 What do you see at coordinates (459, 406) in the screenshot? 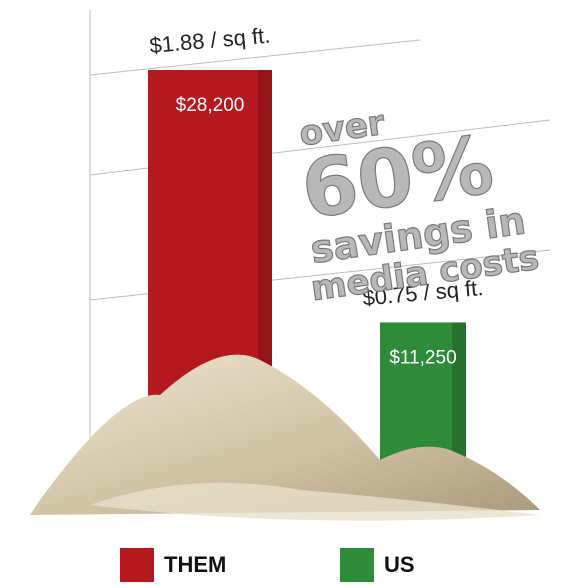
I see `bar-shade` at bounding box center [459, 406].